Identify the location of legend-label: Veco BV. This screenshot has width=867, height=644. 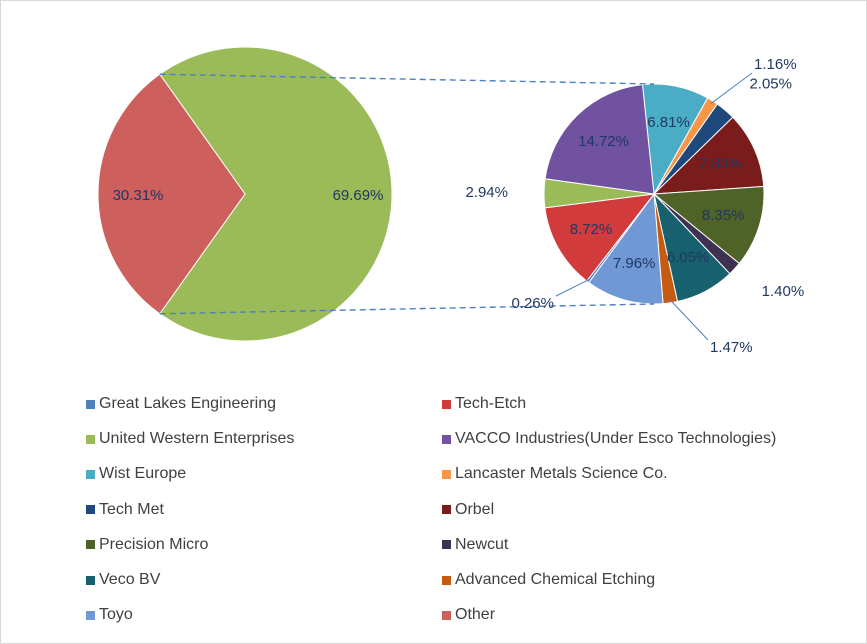
(130, 579).